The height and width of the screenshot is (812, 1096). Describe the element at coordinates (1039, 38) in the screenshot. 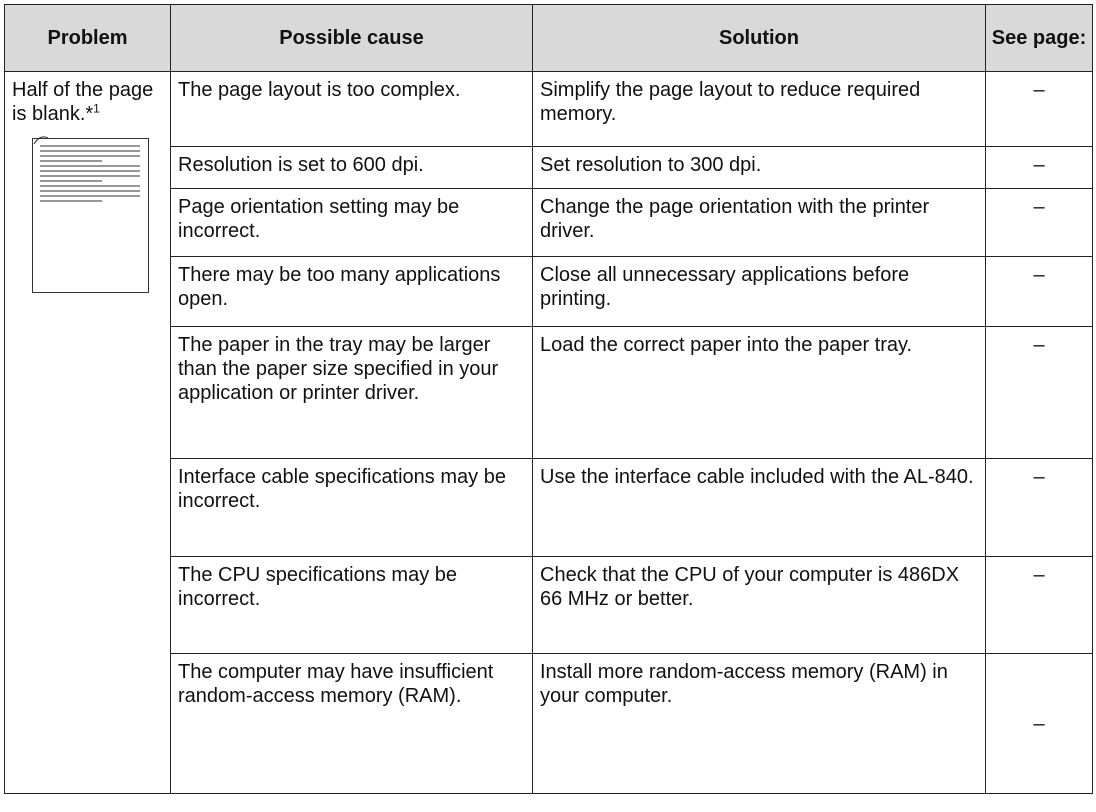

I see `header-cell: See page:` at that location.